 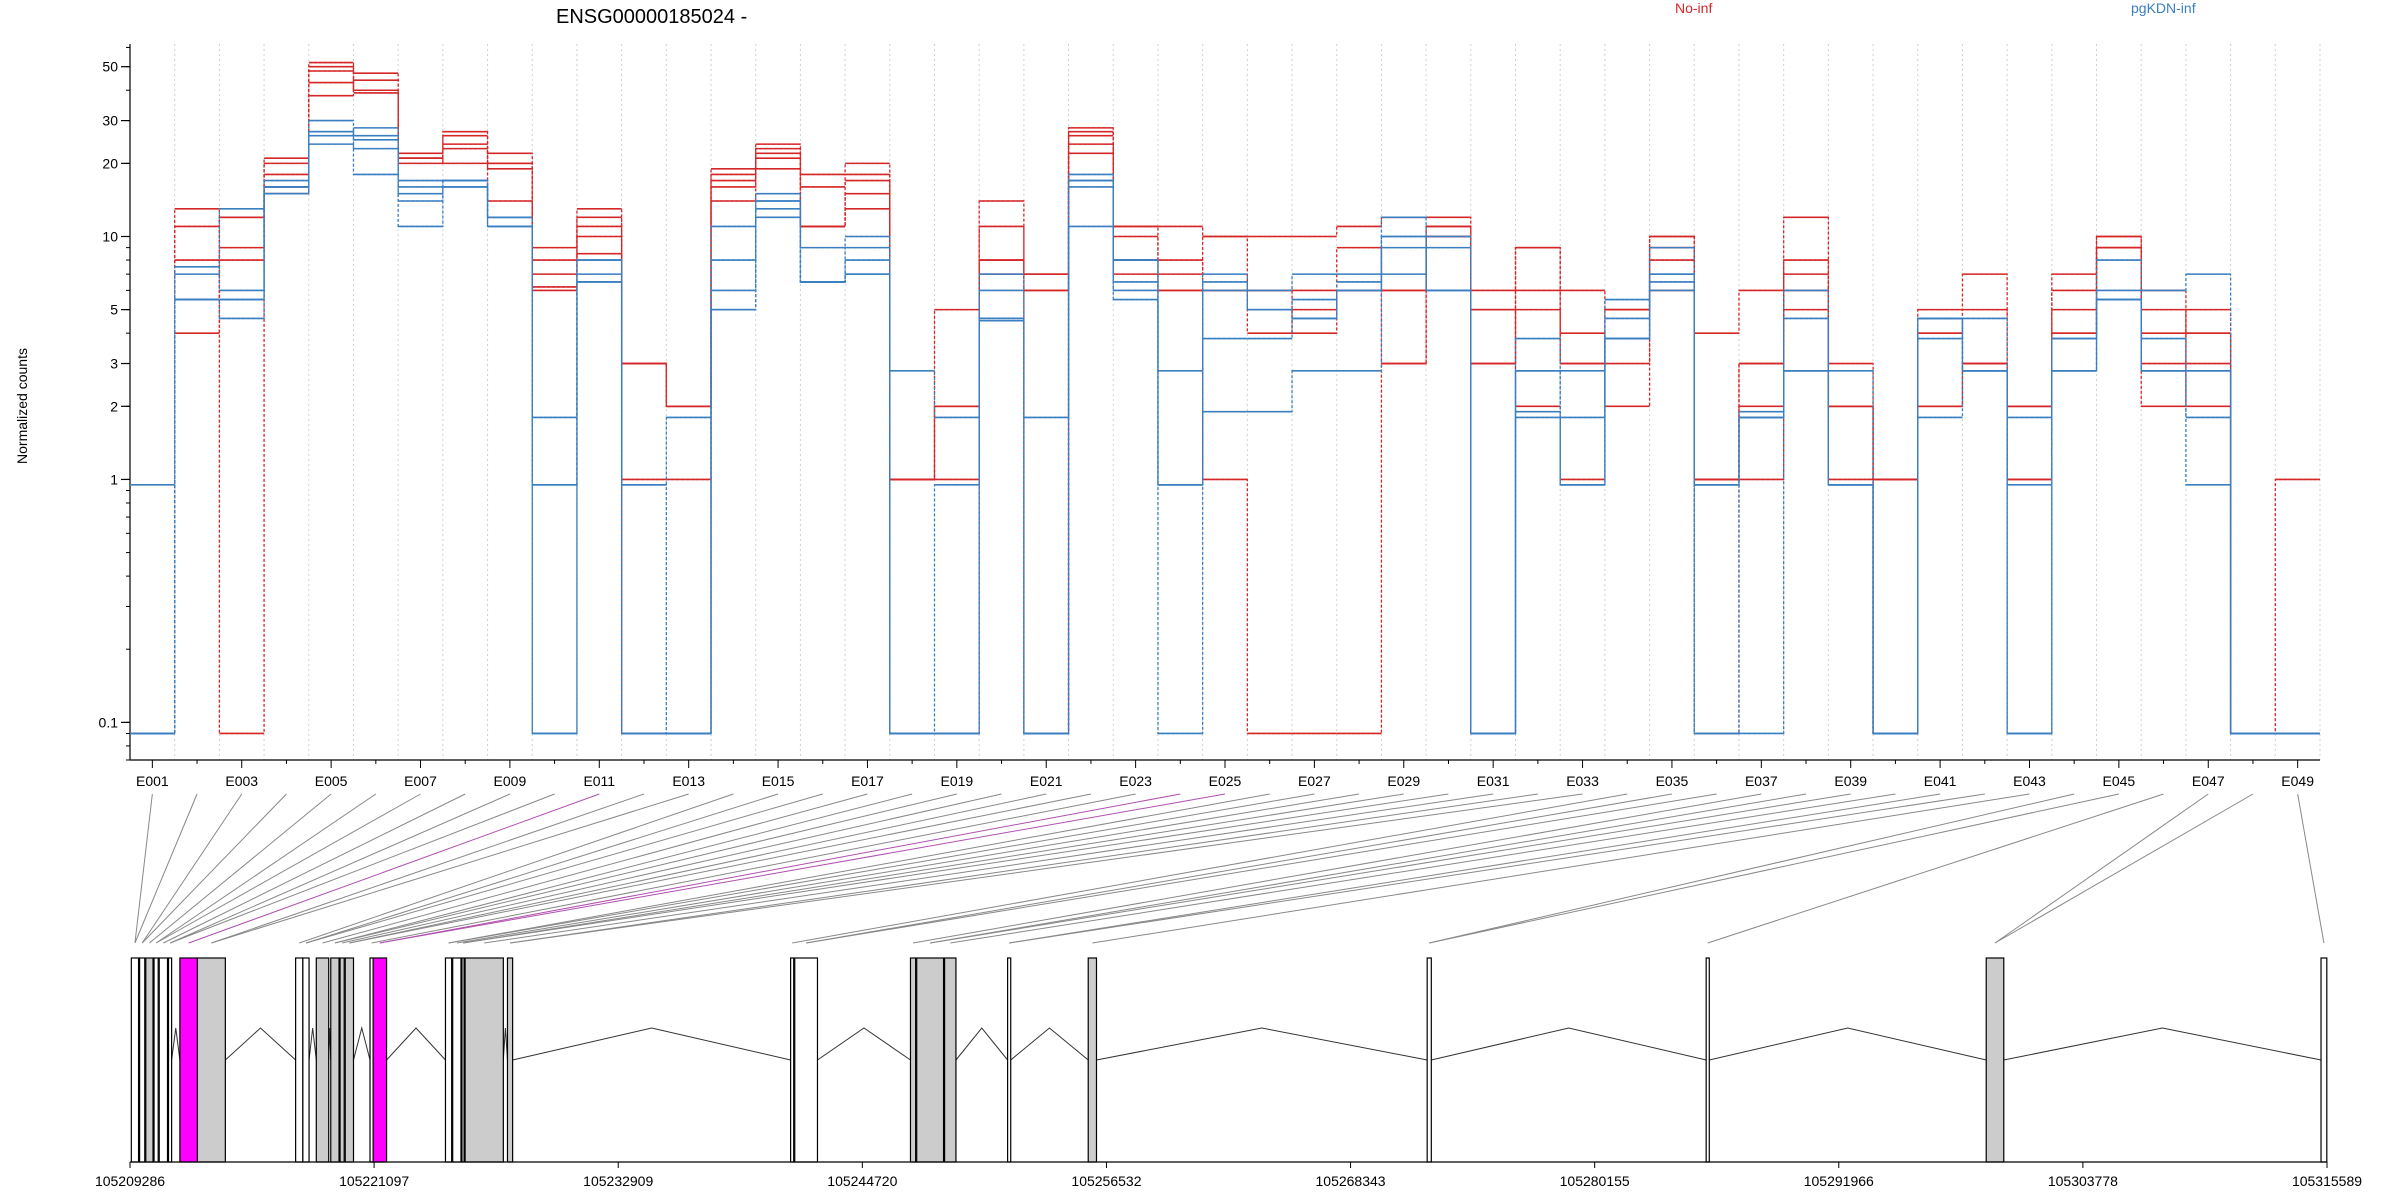 What do you see at coordinates (2297, 781) in the screenshot?
I see `x-tick-label: E049` at bounding box center [2297, 781].